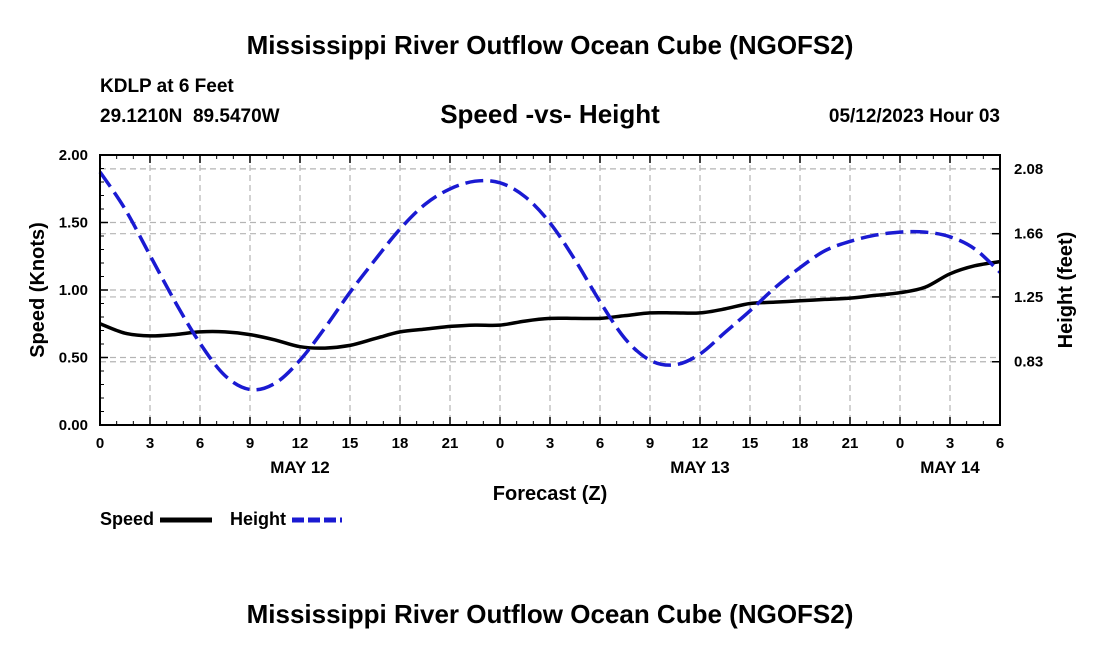 The image size is (1100, 650). What do you see at coordinates (38, 290) in the screenshot?
I see `left-axis-title: Speed (Knots)` at bounding box center [38, 290].